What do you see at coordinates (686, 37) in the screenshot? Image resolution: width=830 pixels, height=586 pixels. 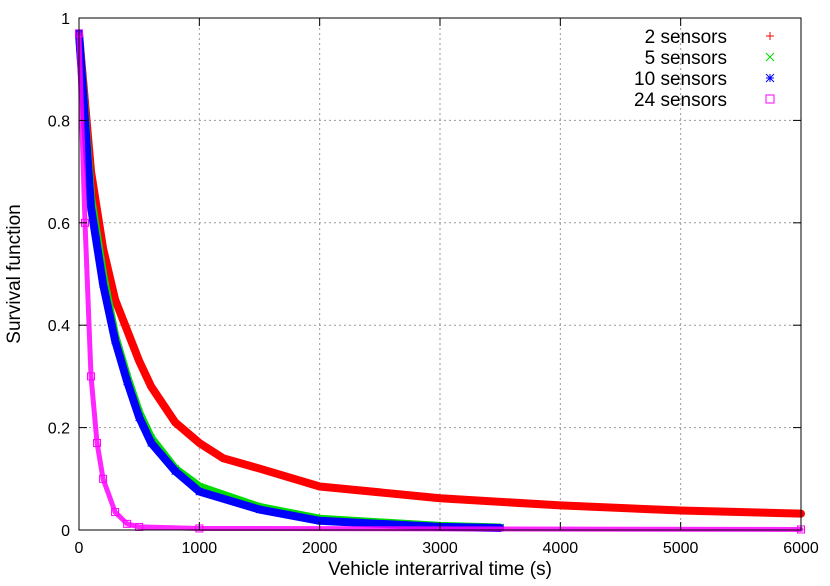 I see `legend-label: 2 sensors` at bounding box center [686, 37].